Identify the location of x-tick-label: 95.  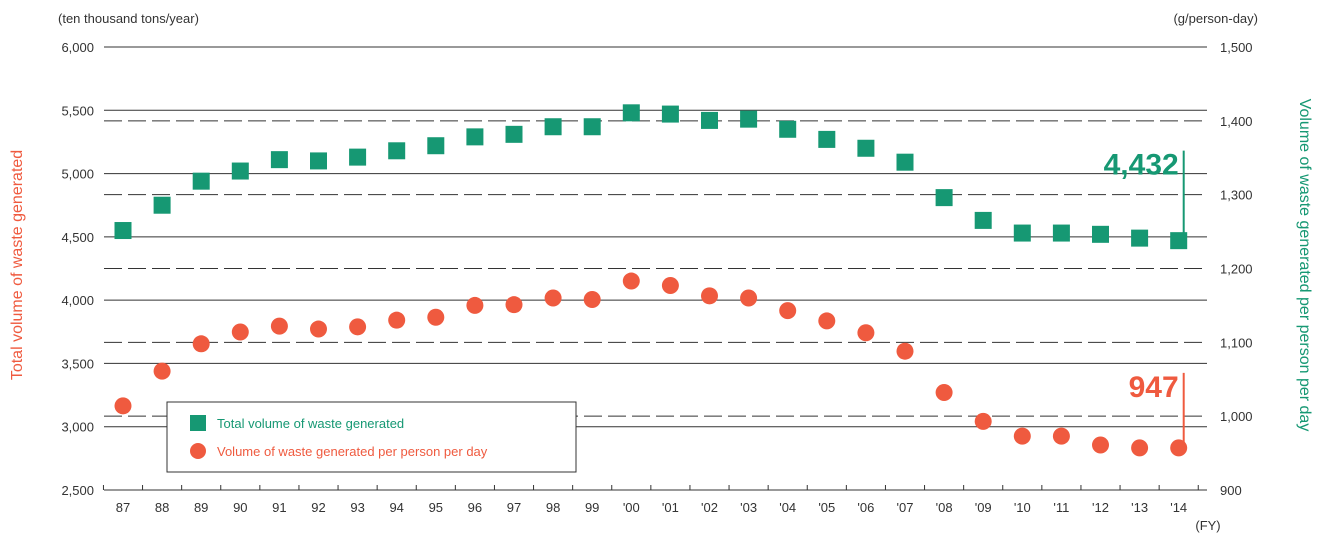
(436, 507).